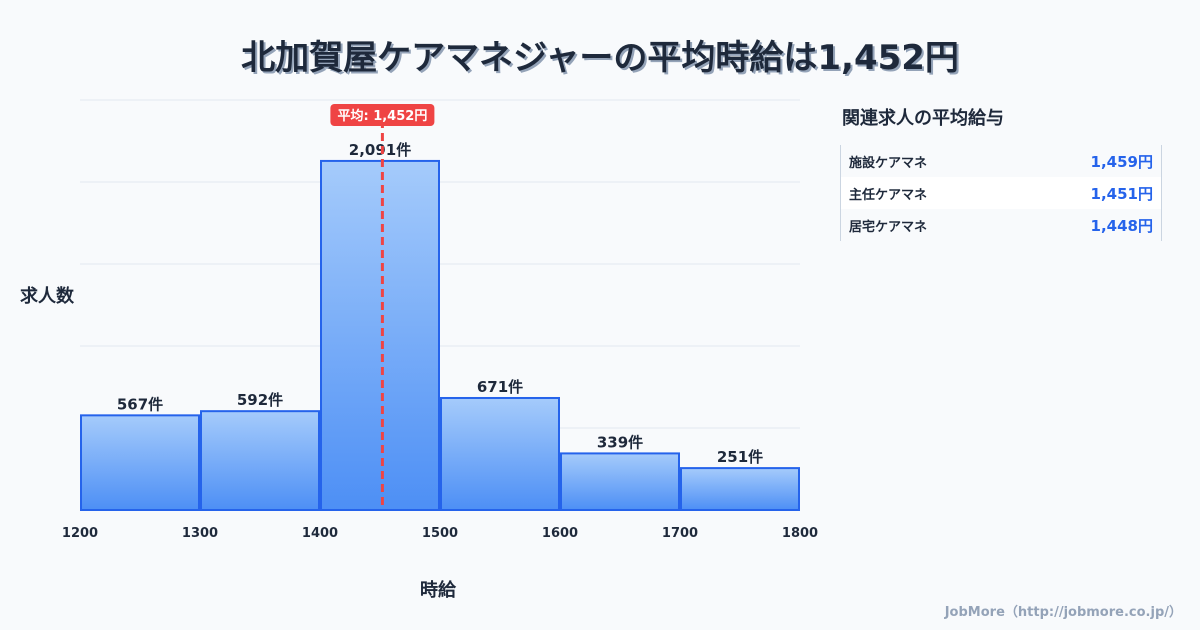  I want to click on chart-title: 北加賀屋ケアマネジャーの平均時給は1,452円, so click(600, 58).